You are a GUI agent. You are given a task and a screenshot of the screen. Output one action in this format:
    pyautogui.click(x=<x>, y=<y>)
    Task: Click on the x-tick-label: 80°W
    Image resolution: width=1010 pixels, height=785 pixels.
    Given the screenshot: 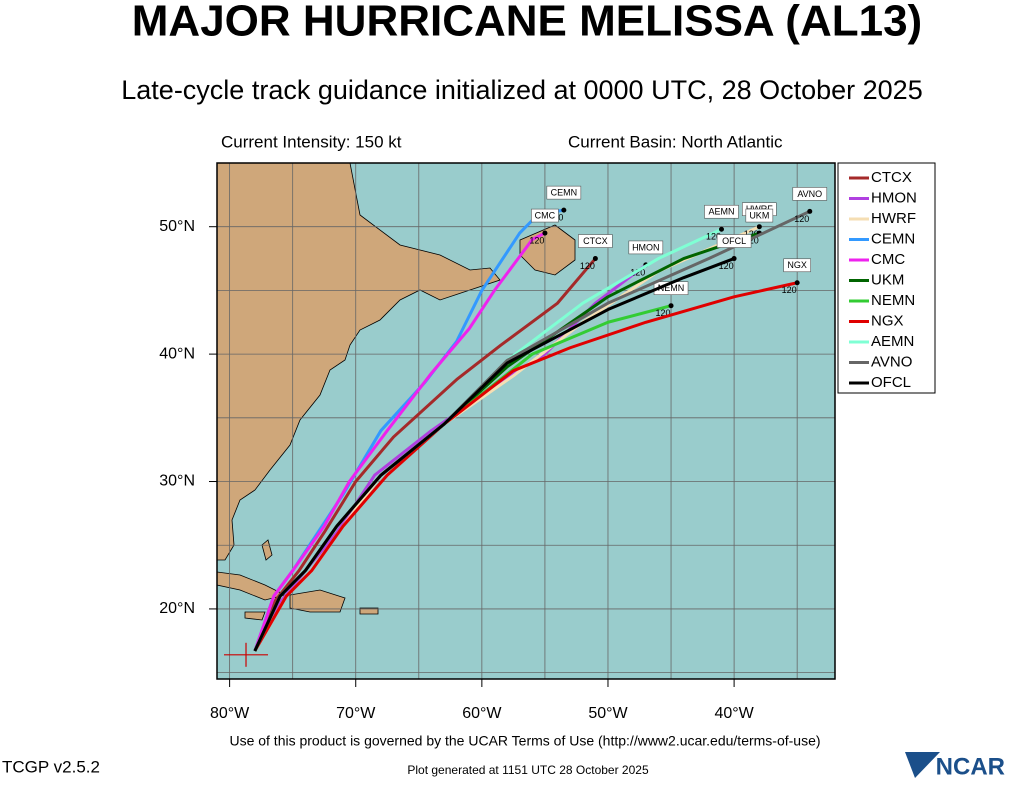 What is the action you would take?
    pyautogui.click(x=230, y=713)
    